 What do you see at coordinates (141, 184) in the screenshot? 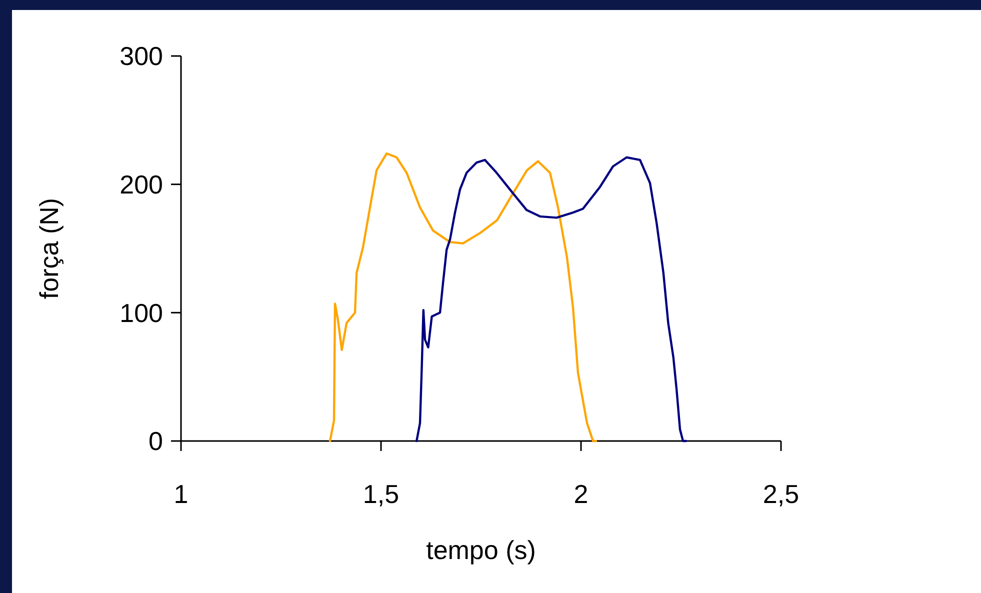
I see `y-tick-label: 200` at bounding box center [141, 184].